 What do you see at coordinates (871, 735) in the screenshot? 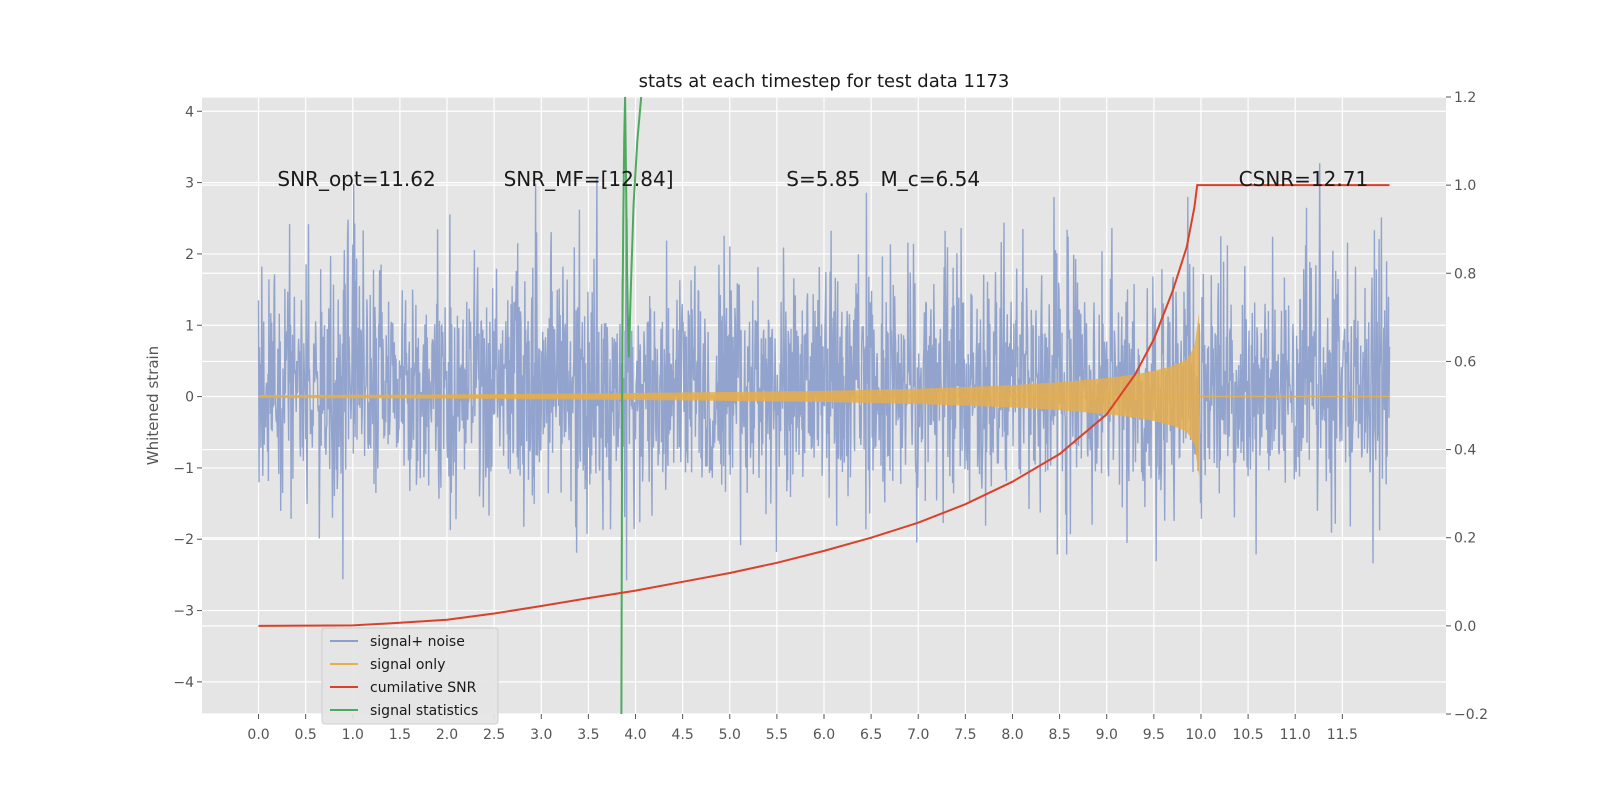
I see `x-tick-label: 6.5` at bounding box center [871, 735].